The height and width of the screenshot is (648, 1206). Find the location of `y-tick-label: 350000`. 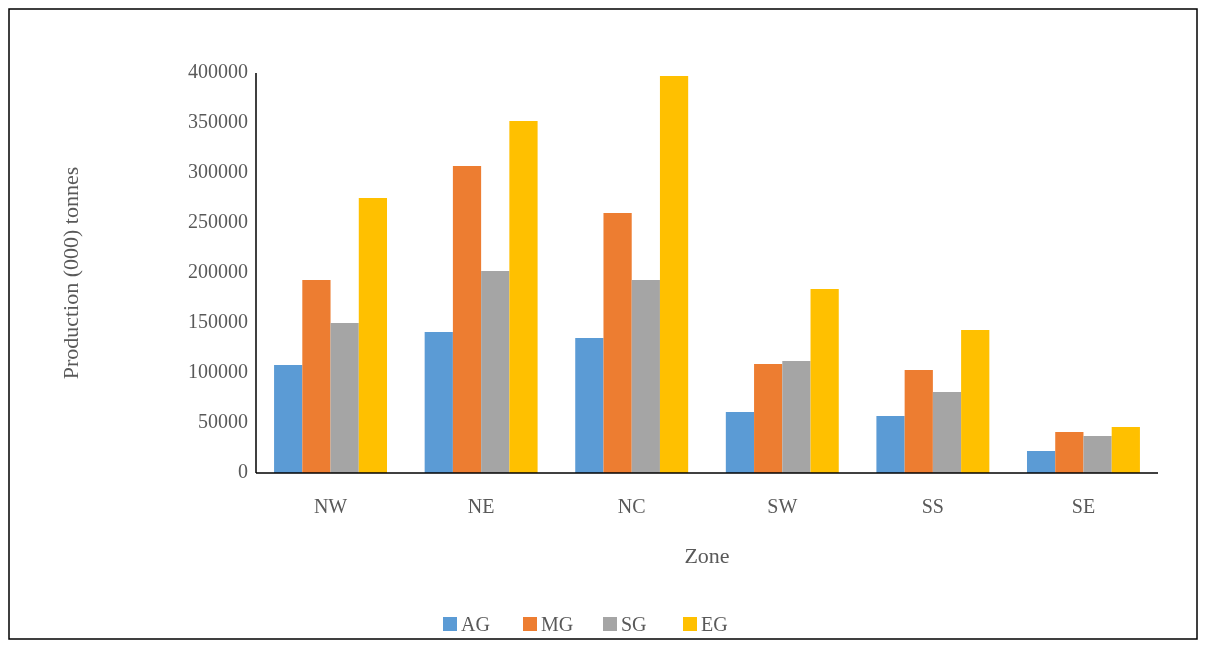

y-tick-label: 350000 is located at coordinates (218, 120).